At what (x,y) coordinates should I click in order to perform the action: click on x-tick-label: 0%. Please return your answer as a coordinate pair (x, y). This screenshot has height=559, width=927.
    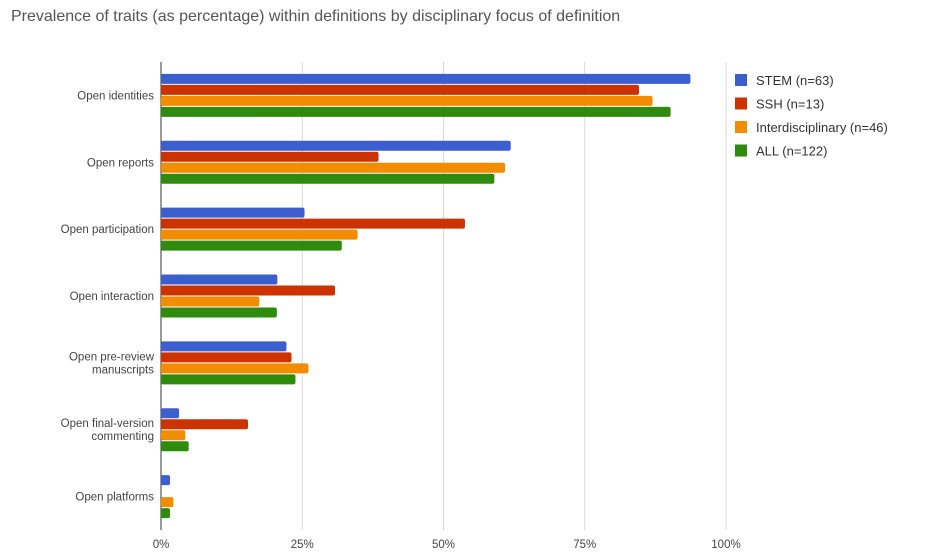
    Looking at the image, I should click on (161, 545).